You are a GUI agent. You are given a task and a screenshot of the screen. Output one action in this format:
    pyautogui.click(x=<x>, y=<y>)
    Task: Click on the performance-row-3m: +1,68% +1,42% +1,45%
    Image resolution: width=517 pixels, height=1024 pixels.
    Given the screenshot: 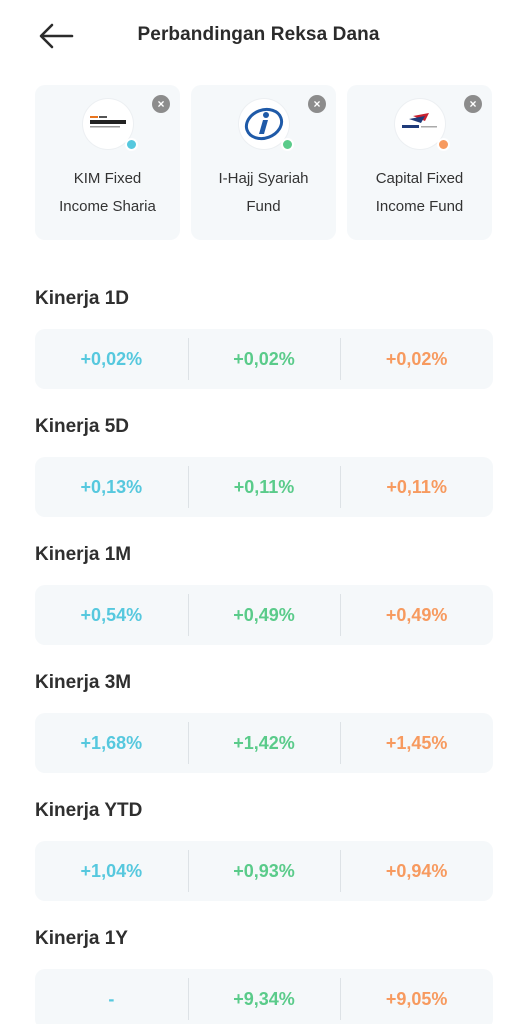 What is the action you would take?
    pyautogui.click(x=264, y=743)
    